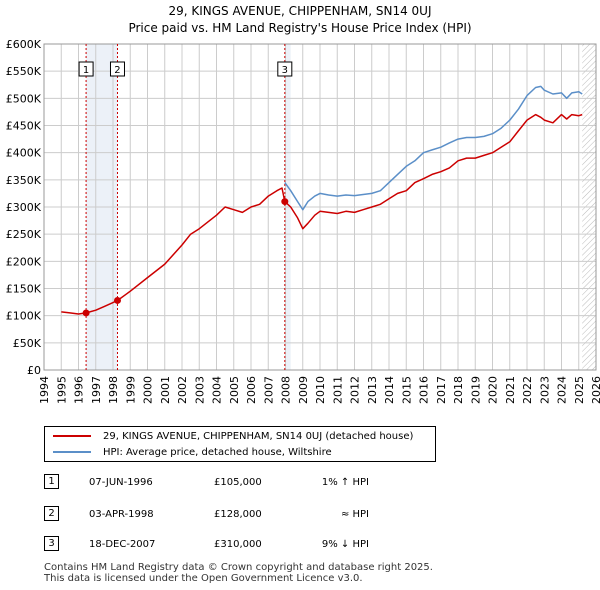  Describe the element at coordinates (354, 514) in the screenshot. I see `sale-hpi-comparison: ≈ HPI` at that location.